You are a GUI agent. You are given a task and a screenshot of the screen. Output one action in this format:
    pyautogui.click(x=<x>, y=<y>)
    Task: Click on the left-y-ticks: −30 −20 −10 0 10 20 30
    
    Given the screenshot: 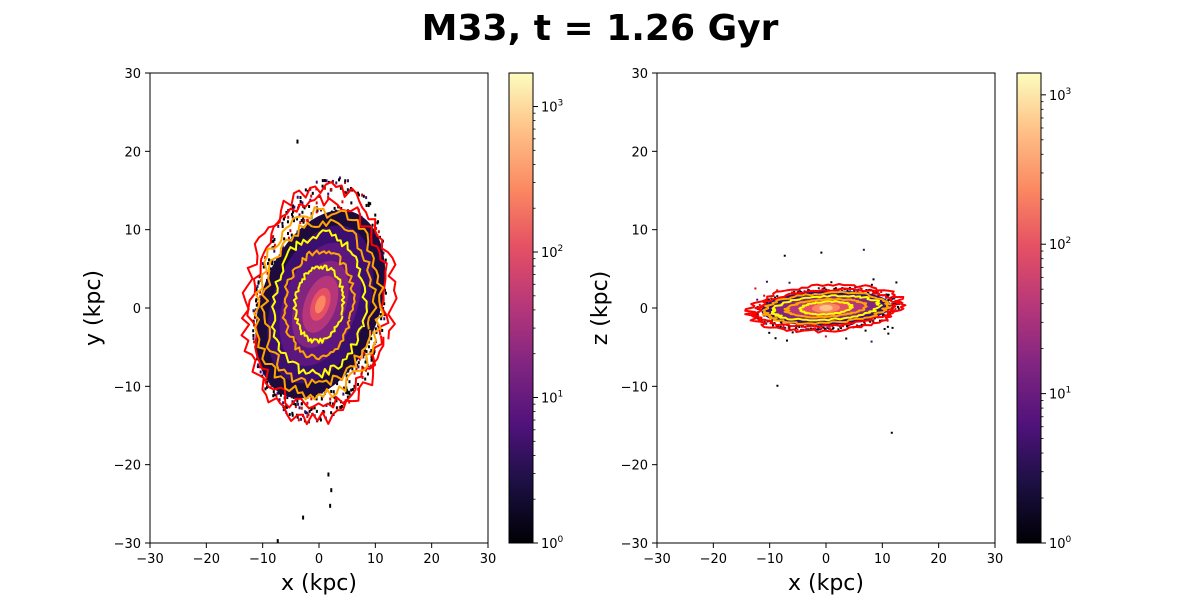 What is the action you would take?
    pyautogui.click(x=132, y=309)
    